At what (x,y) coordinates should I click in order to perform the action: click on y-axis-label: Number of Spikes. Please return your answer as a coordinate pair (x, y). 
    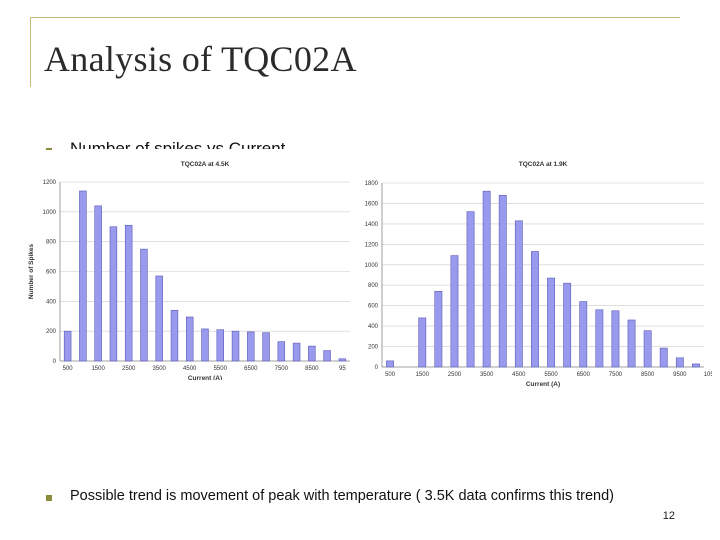
    Looking at the image, I should click on (31, 271).